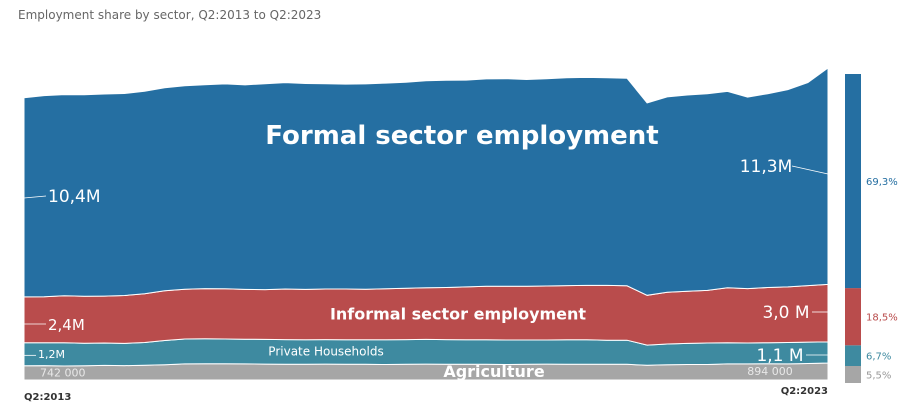 The width and height of the screenshot is (904, 408). I want to click on share-label: 69,3%, so click(882, 182).